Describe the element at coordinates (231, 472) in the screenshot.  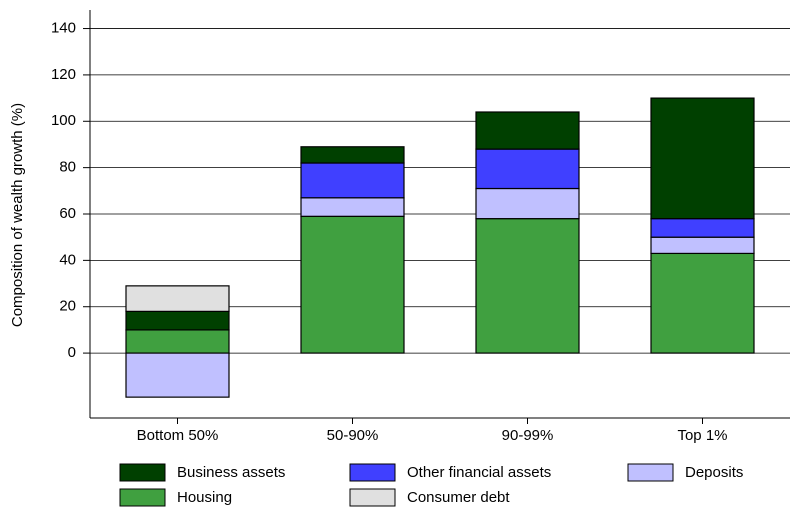
I see `legend-label: Business assets` at that location.